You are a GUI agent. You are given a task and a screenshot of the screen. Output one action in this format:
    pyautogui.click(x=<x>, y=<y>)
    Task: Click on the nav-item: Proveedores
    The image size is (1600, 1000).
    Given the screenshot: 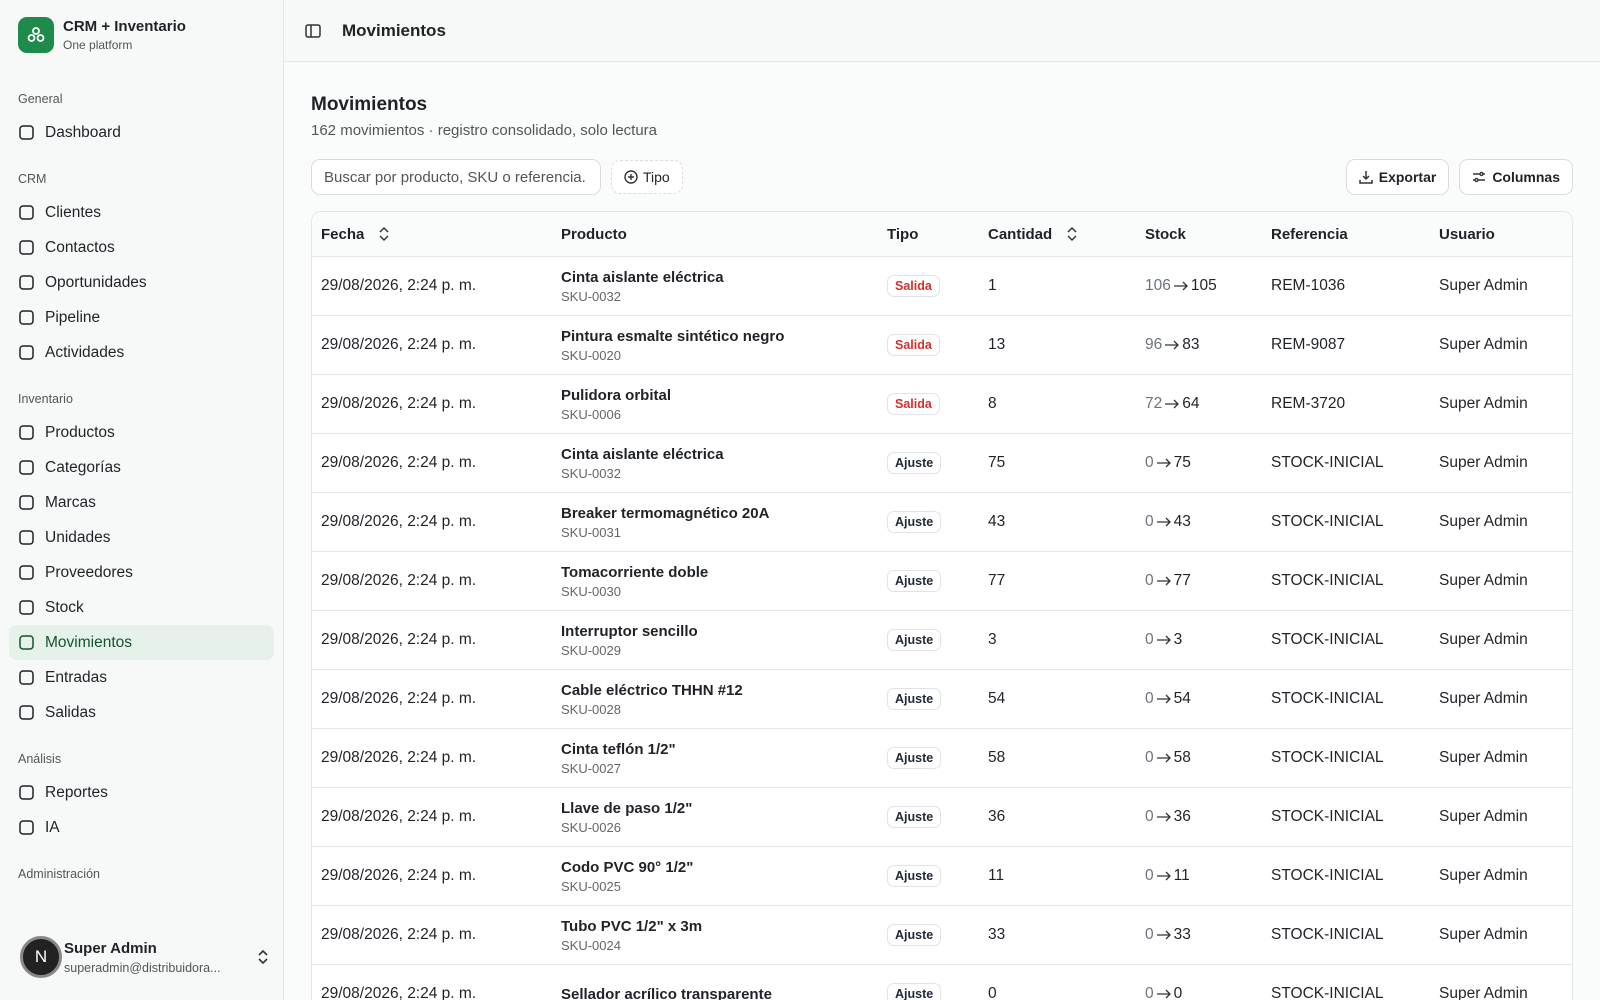 What is the action you would take?
    pyautogui.click(x=141, y=572)
    